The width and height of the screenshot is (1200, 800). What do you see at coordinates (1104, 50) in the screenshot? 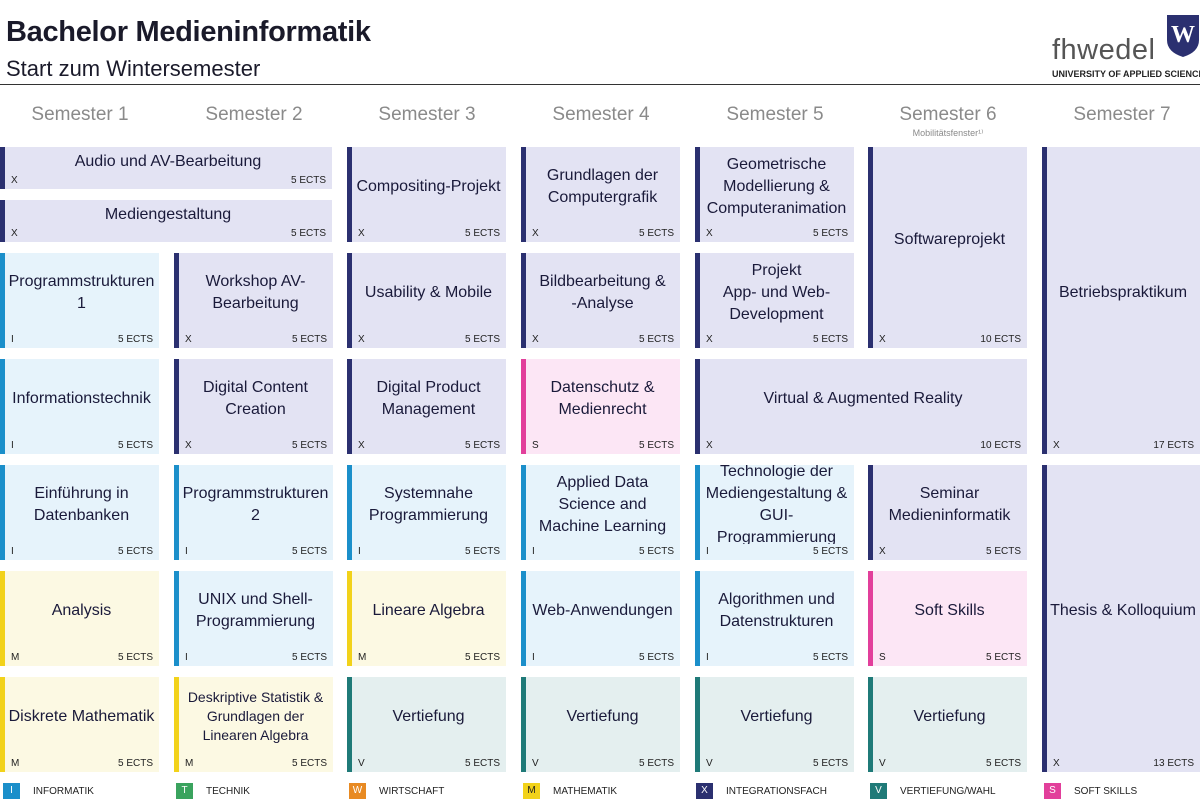
I see `logo-wordmark: fhwedel` at bounding box center [1104, 50].